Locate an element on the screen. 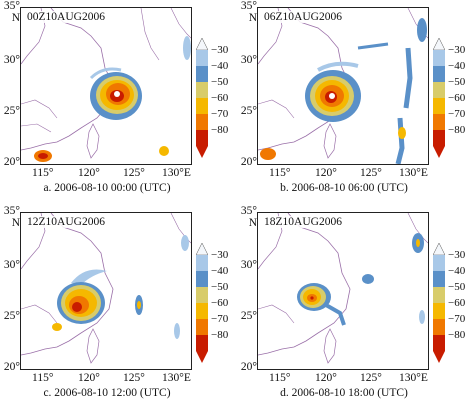  timestamp-label: 18Z10AUG2006 is located at coordinates (303, 222).